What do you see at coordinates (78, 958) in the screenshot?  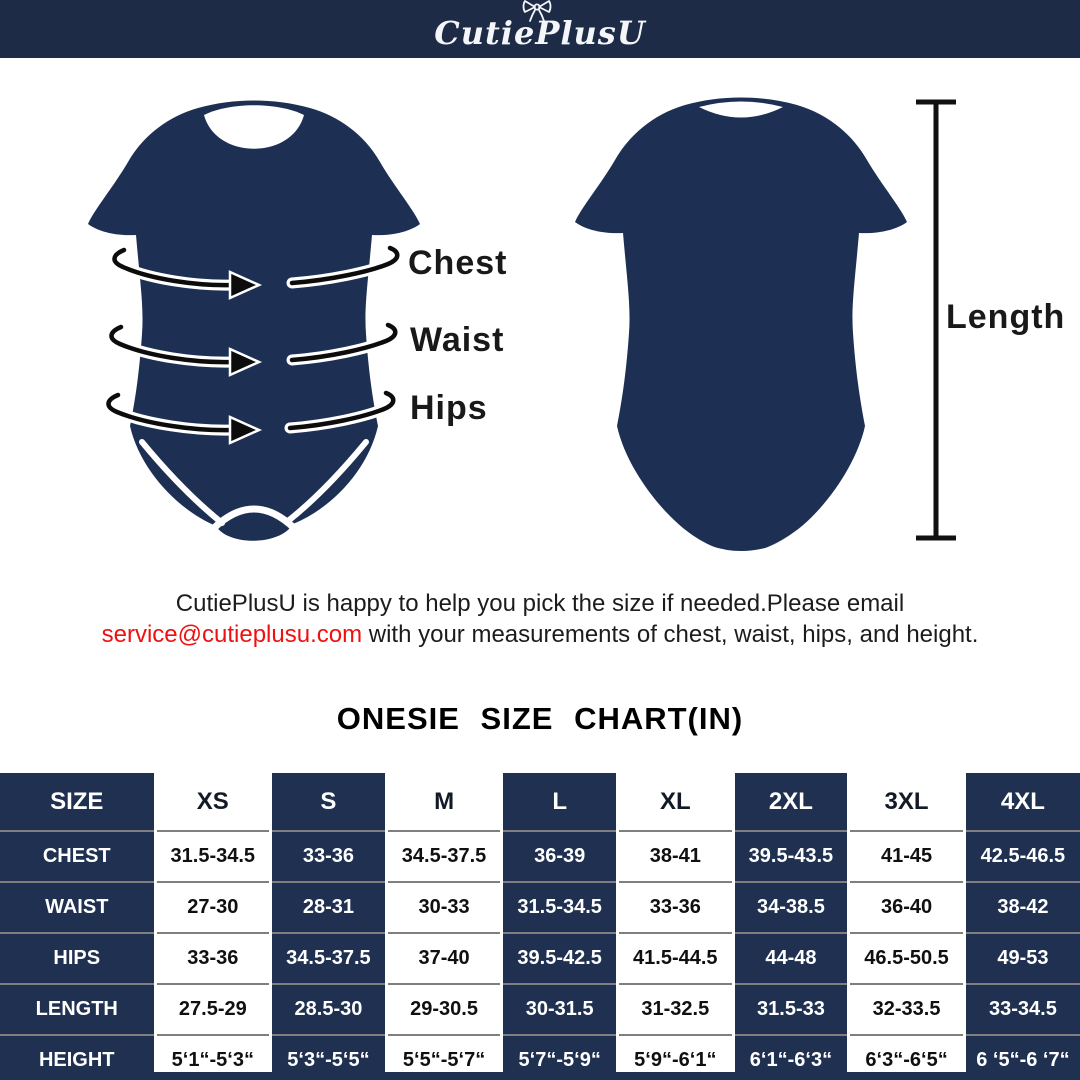 I see `row-label: HIPS` at bounding box center [78, 958].